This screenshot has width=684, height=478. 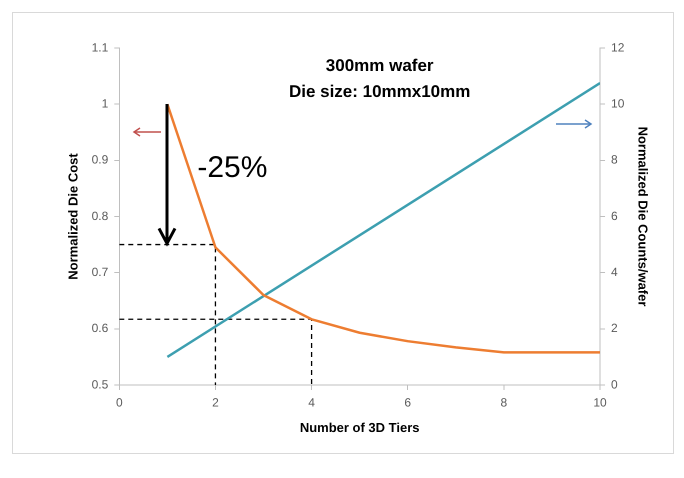 What do you see at coordinates (119, 403) in the screenshot?
I see `x-tick-label: 0` at bounding box center [119, 403].